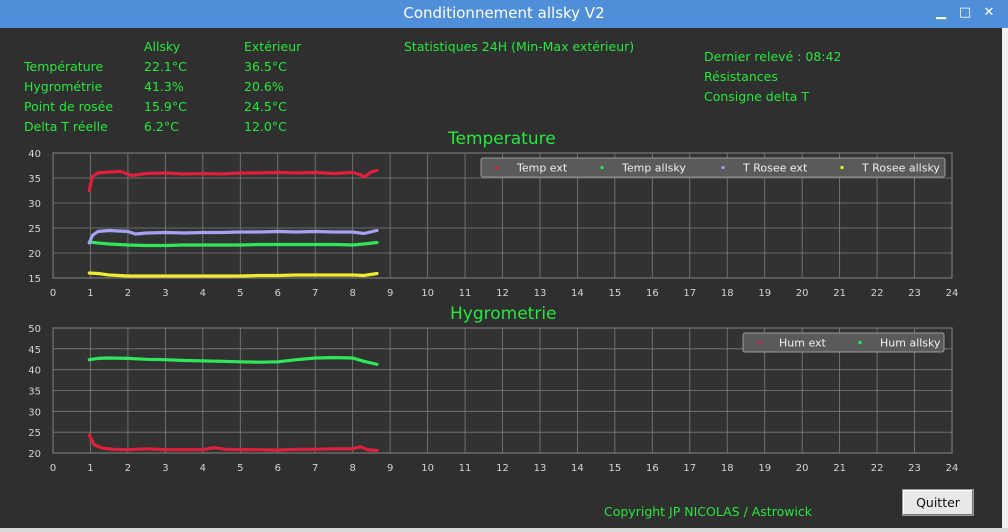 This screenshot has width=1008, height=532. What do you see at coordinates (165, 293) in the screenshot?
I see `chart0-x-tick-label: 3` at bounding box center [165, 293].